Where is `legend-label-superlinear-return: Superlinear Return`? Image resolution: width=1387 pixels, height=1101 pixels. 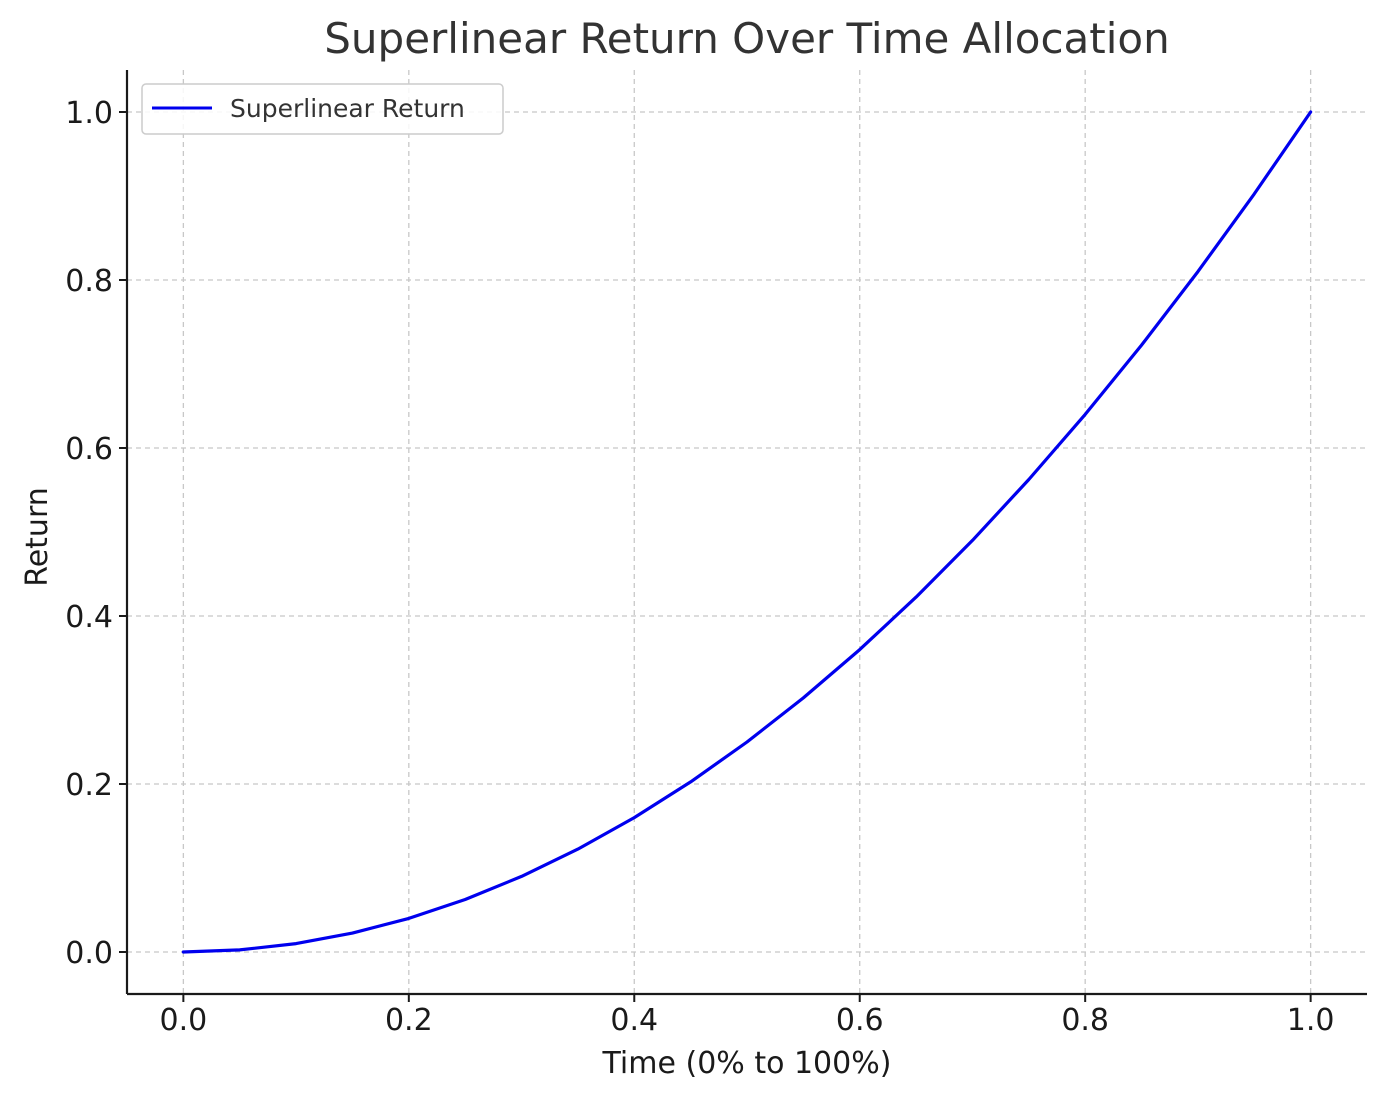
legend-label-superlinear-return: Superlinear Return is located at coordinates (347, 108).